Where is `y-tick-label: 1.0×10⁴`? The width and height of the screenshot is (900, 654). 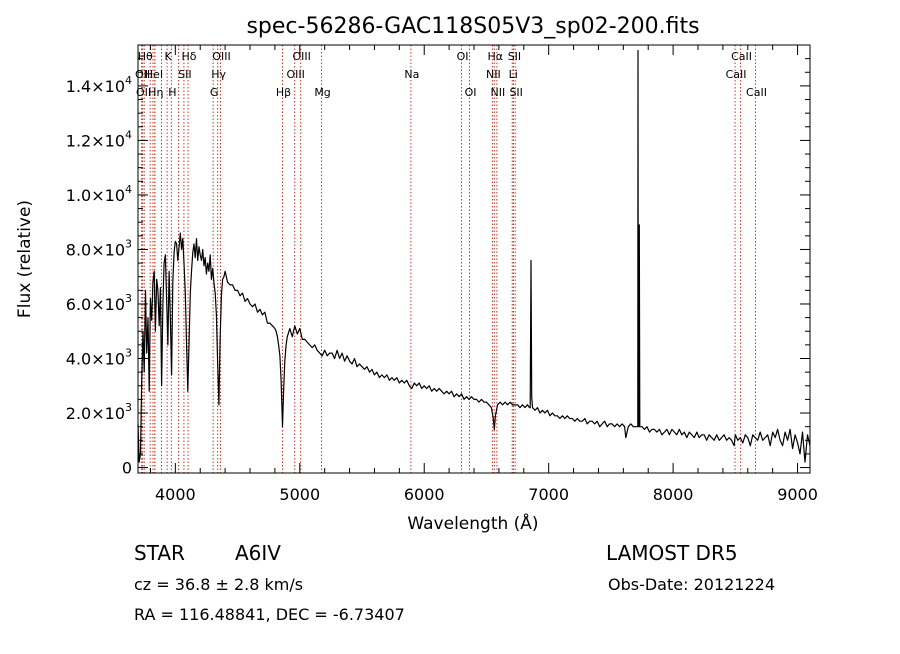
y-tick-label: 1.0×10⁴ is located at coordinates (99, 194).